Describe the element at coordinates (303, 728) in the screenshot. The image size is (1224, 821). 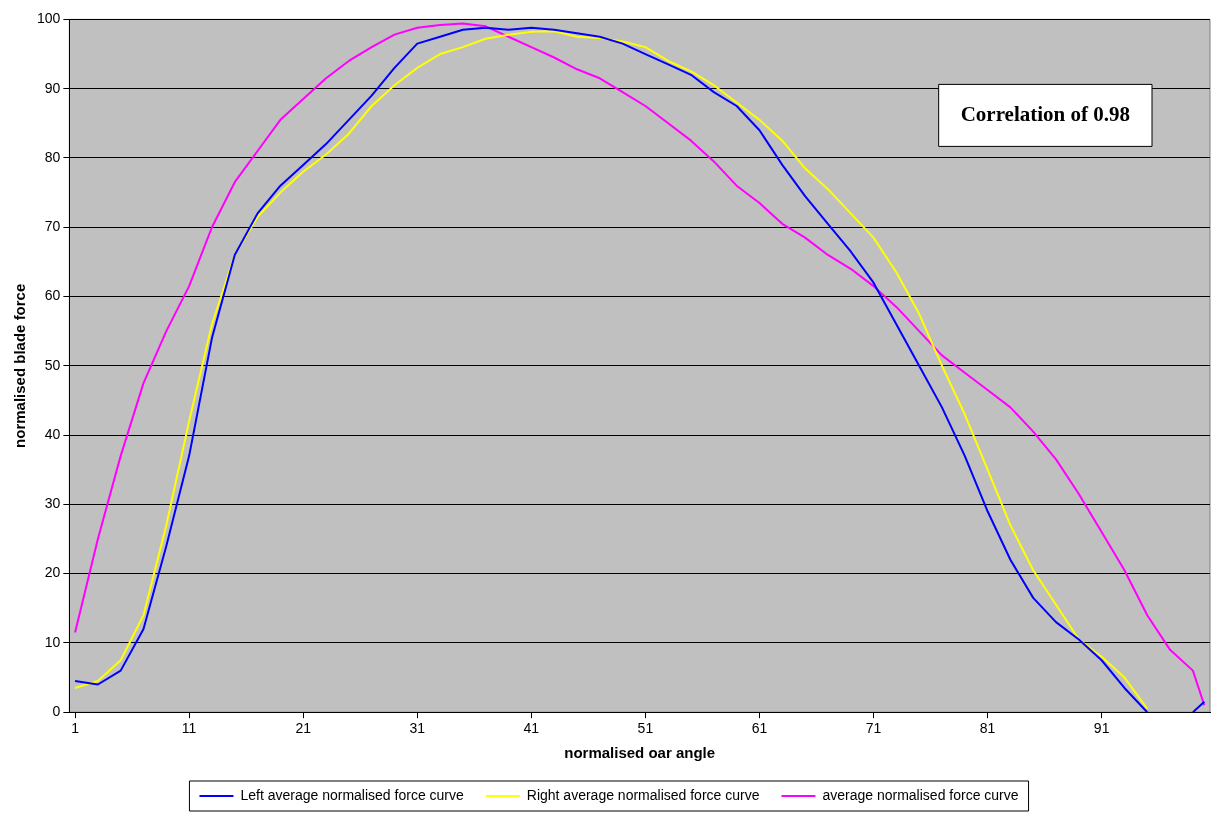
I see `x-tick-label: 21` at that location.